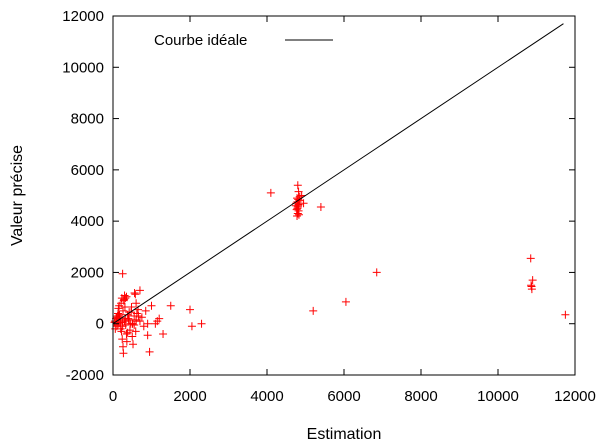 The width and height of the screenshot is (602, 446). What do you see at coordinates (83, 16) in the screenshot?
I see `y-tick-label: 12000` at bounding box center [83, 16].